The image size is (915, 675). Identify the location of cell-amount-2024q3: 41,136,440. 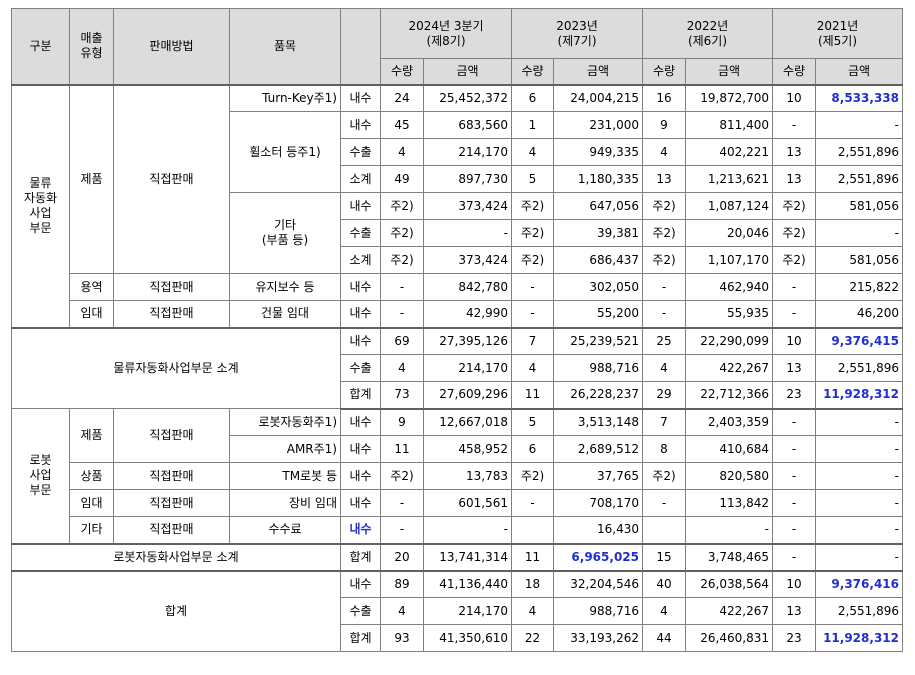
(467, 584).